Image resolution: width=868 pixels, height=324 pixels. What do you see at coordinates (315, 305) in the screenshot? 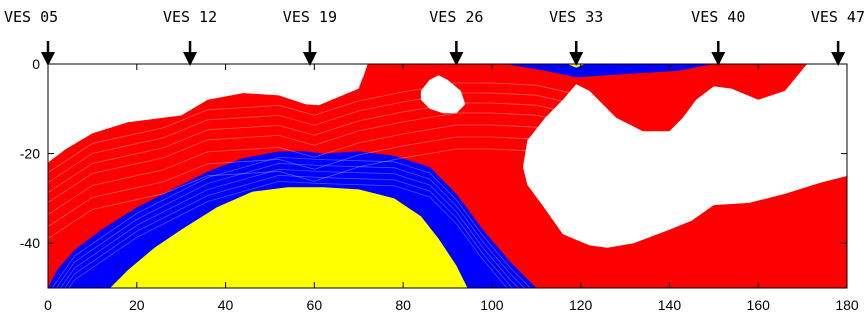
I see `x-tick-label: 60` at bounding box center [315, 305].